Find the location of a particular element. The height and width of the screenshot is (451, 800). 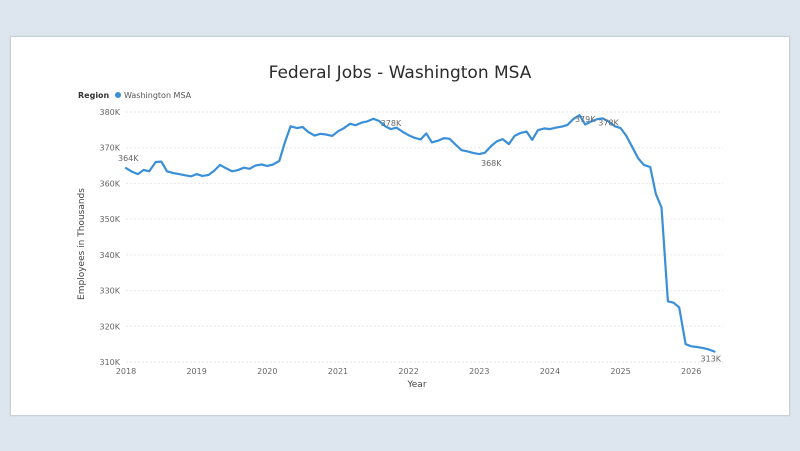

x-axis-ticks: 2018 2019 2020 2021 2022 2023 2024 2025 2026 is located at coordinates (409, 371).